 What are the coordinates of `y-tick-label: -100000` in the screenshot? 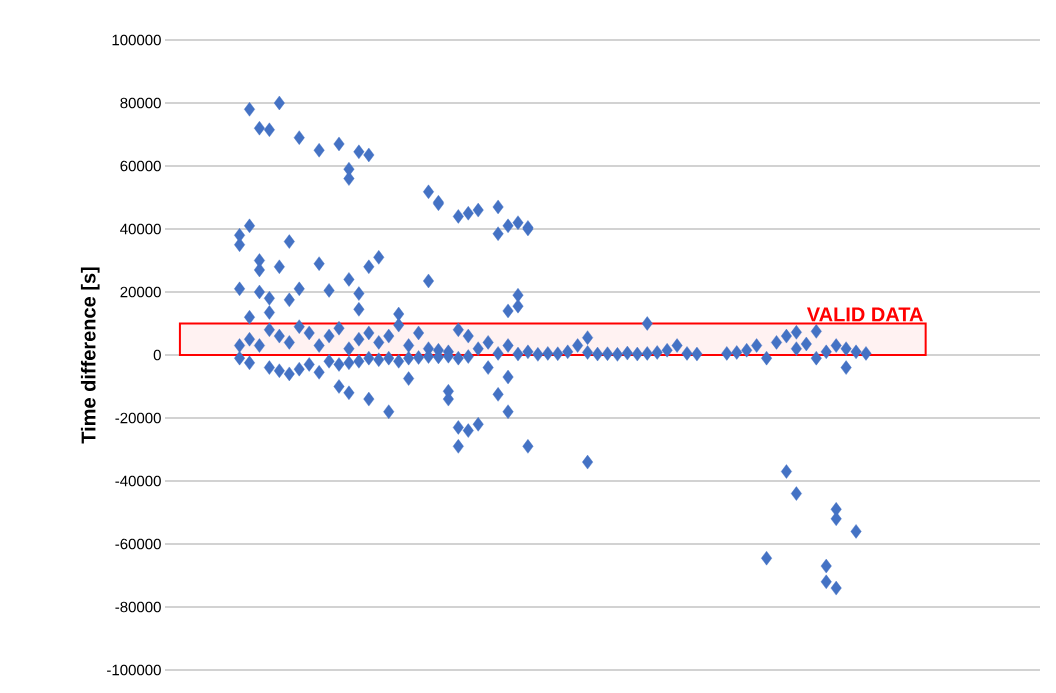 It's located at (134, 670).